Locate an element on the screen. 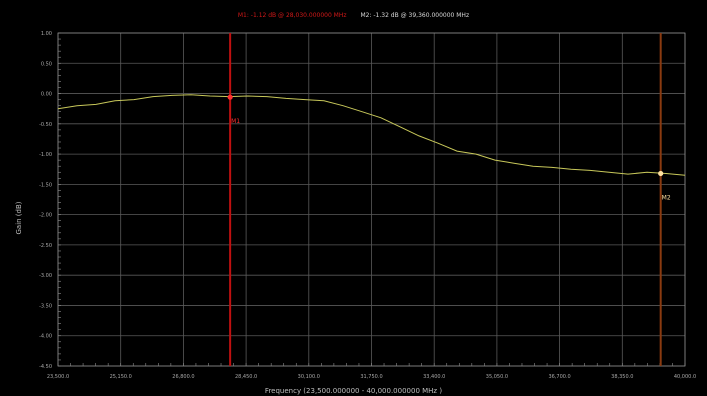 This screenshot has width=707, height=396. y-tick-label: -1.50 is located at coordinates (45, 185).